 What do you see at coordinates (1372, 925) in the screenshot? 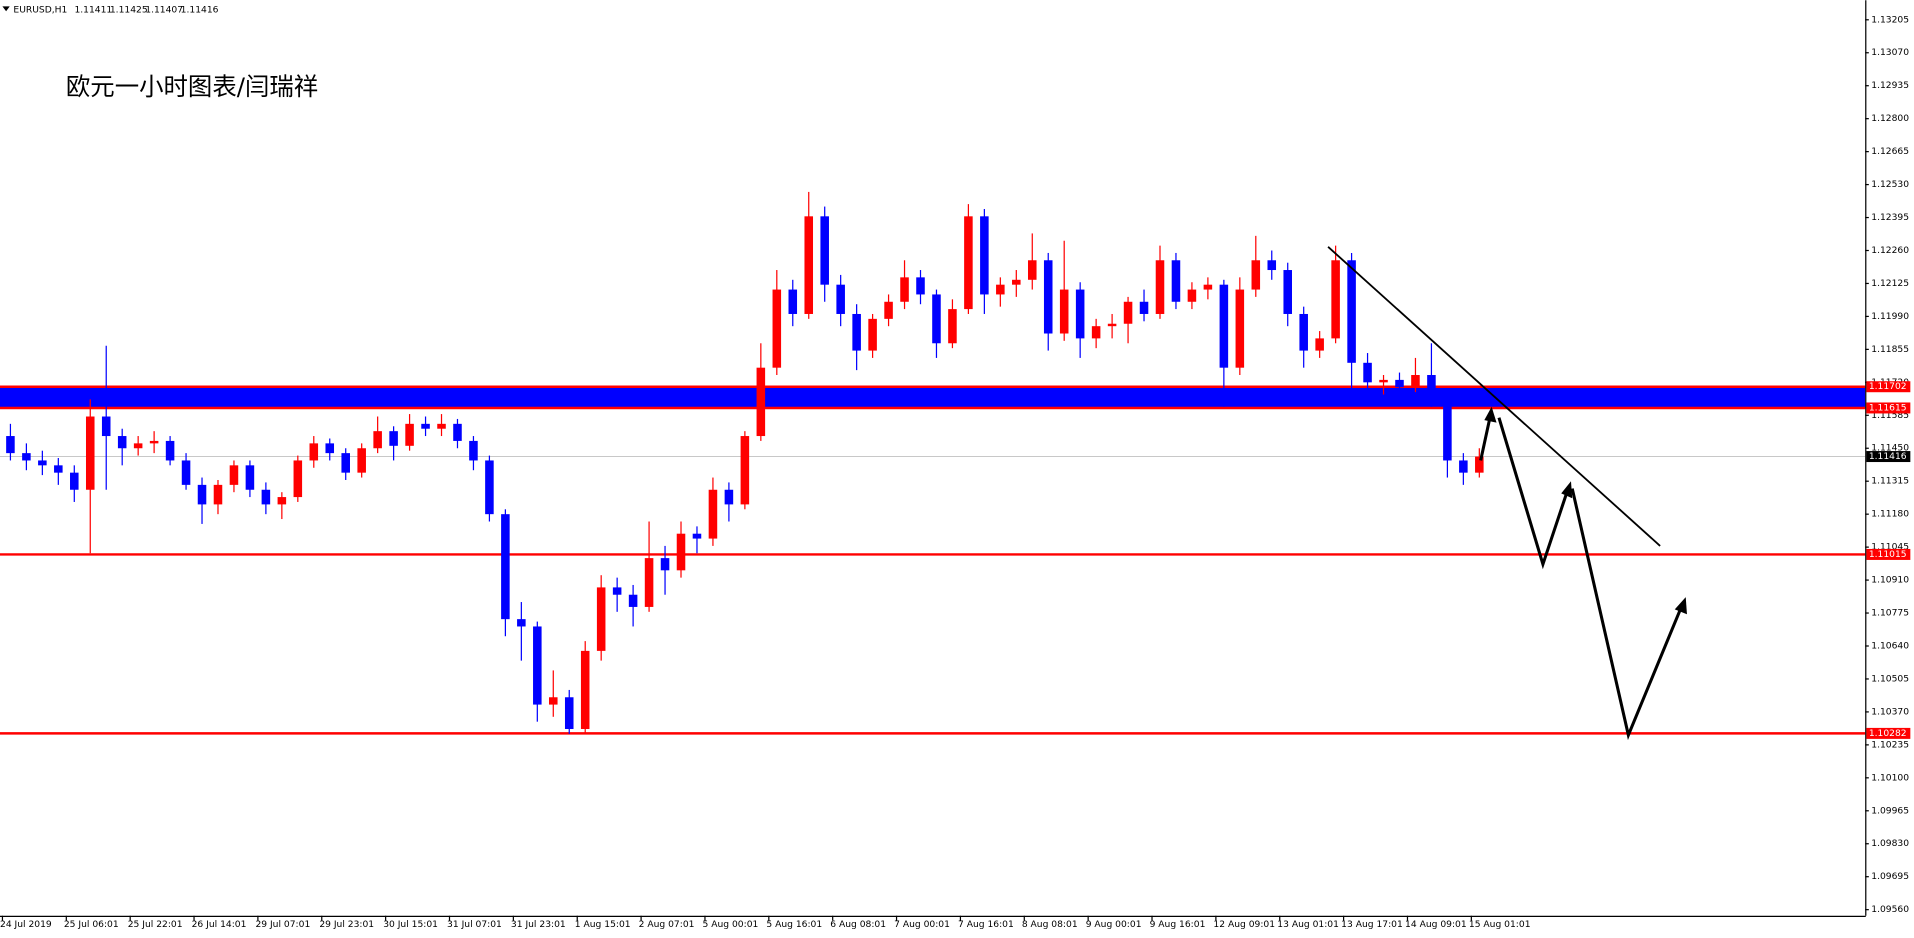
I see `x-tick-label: 13 Aug 17:01` at bounding box center [1372, 925].